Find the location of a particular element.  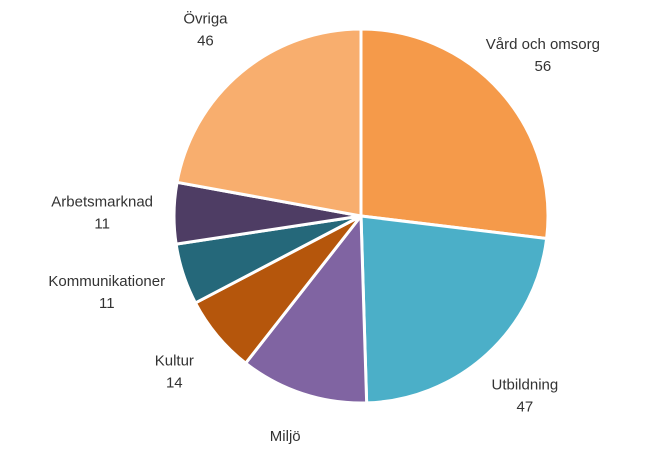

slice-value: 46 is located at coordinates (205, 40).